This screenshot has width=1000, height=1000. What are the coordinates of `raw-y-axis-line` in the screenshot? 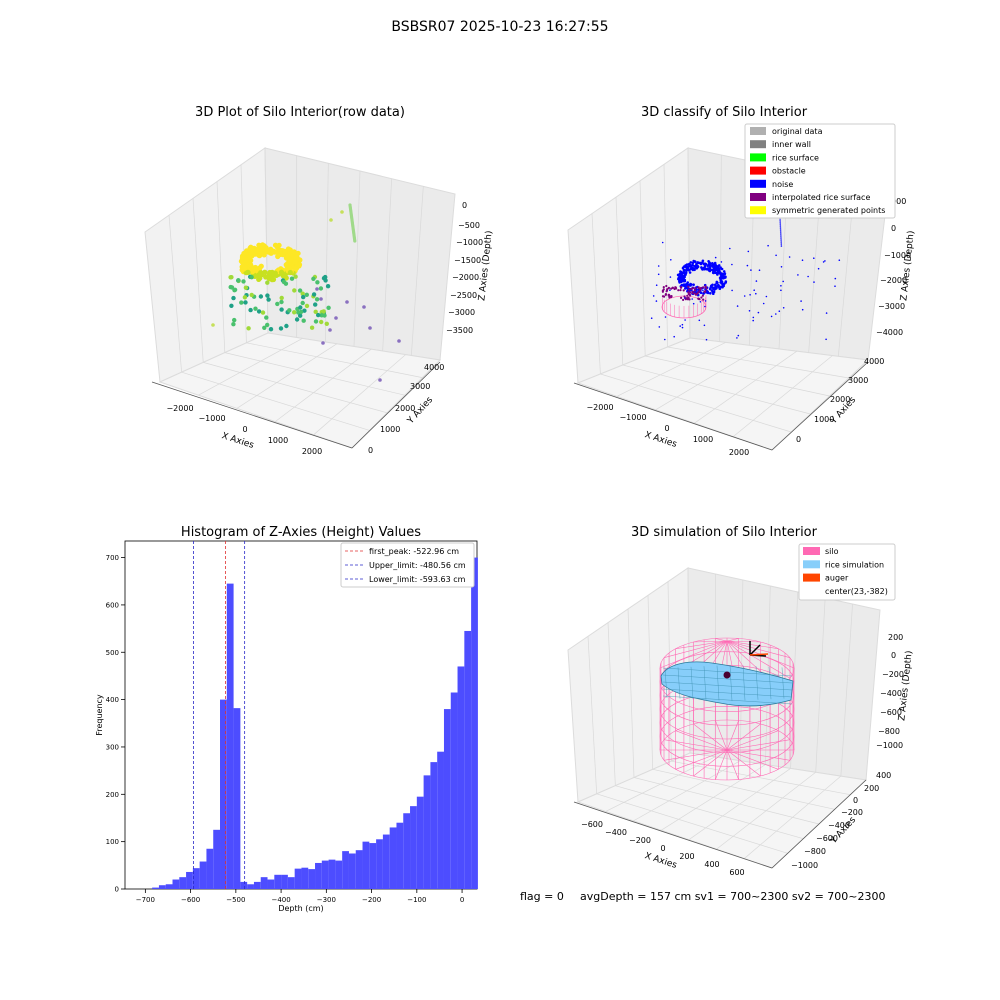 It's located at (396, 405).